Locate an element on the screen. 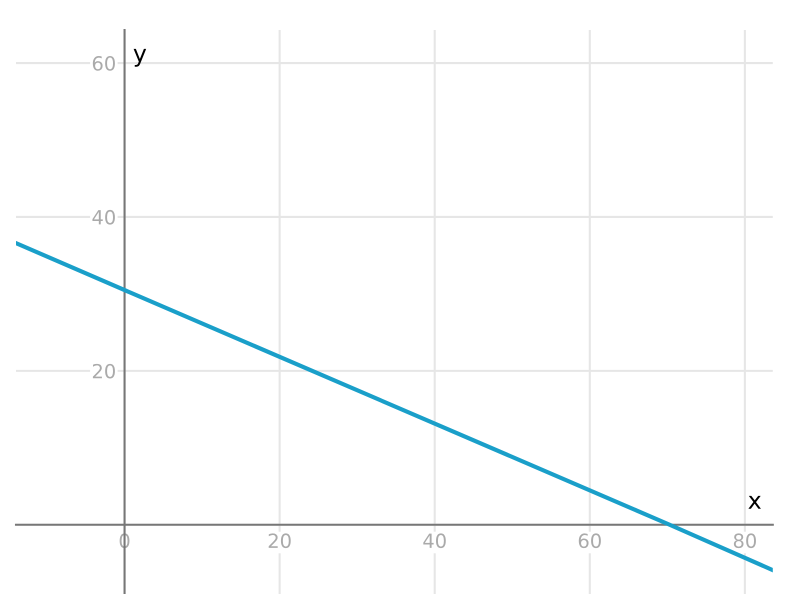 The image size is (800, 594). y-tick-label: 60 is located at coordinates (103, 63).